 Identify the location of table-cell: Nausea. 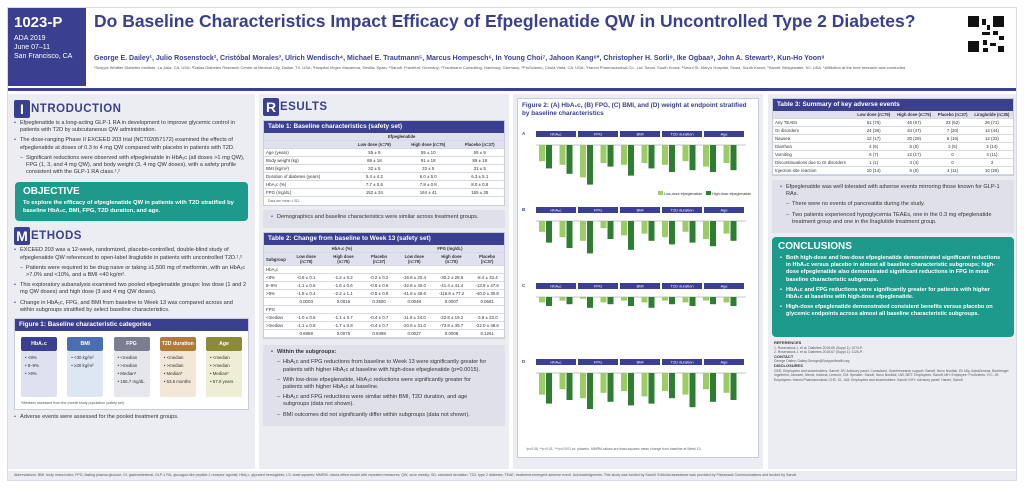
(813, 138).